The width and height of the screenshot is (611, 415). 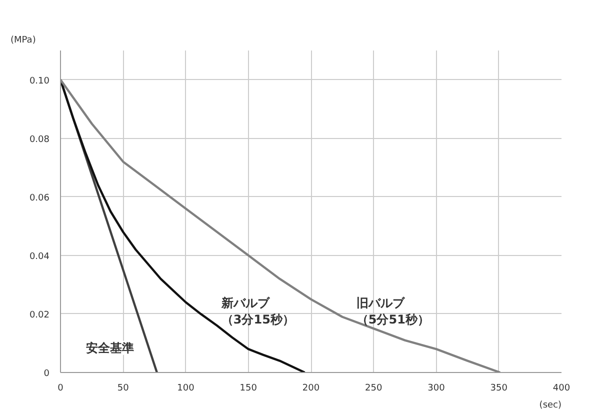 I want to click on series-label: 旧バルブ（5分51秒）, so click(x=393, y=311).